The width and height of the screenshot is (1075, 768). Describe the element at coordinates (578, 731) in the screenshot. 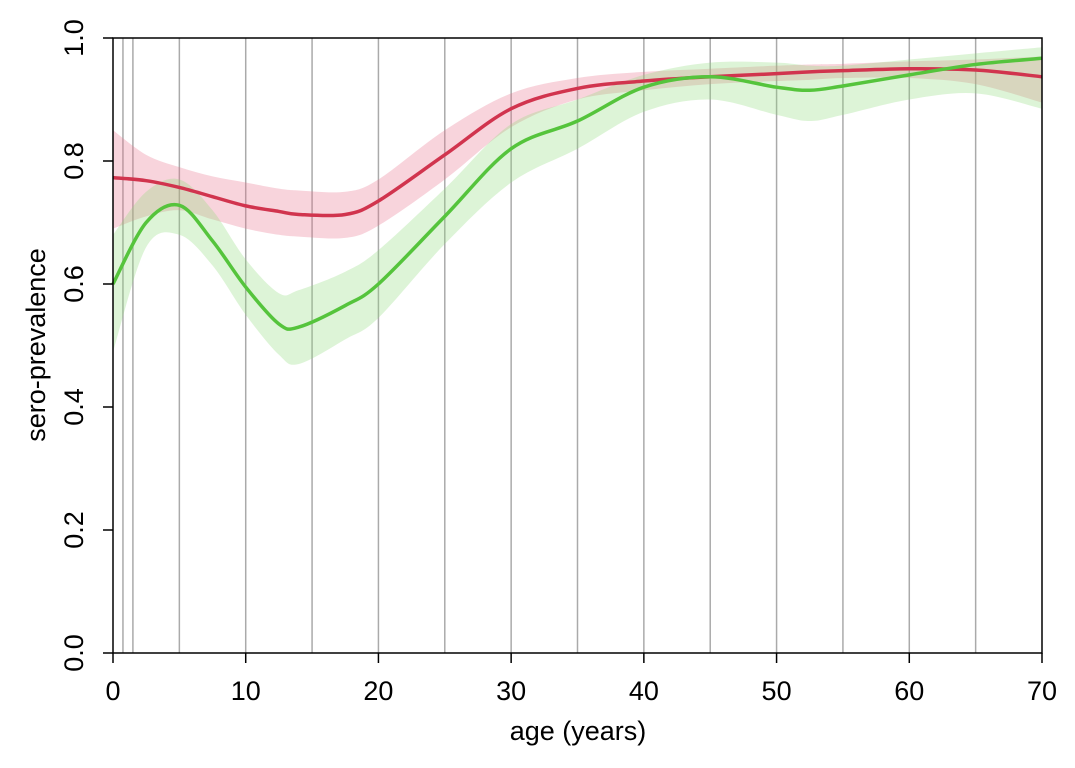

I see `x-axis-label: age (years)` at that location.